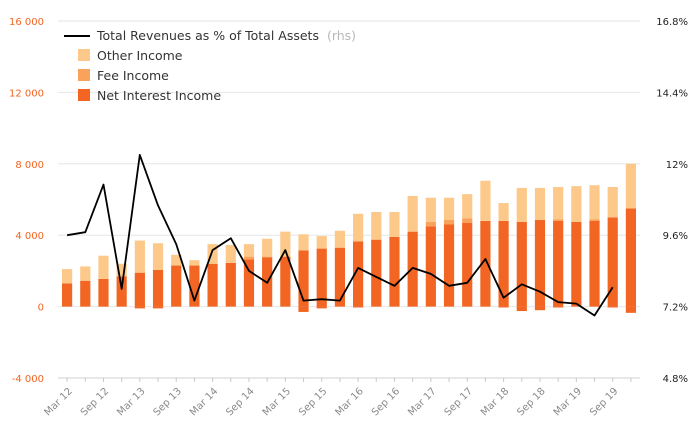 The width and height of the screenshot is (700, 433). Describe the element at coordinates (240, 402) in the screenshot. I see `x-tick-label: Sep 14` at that location.